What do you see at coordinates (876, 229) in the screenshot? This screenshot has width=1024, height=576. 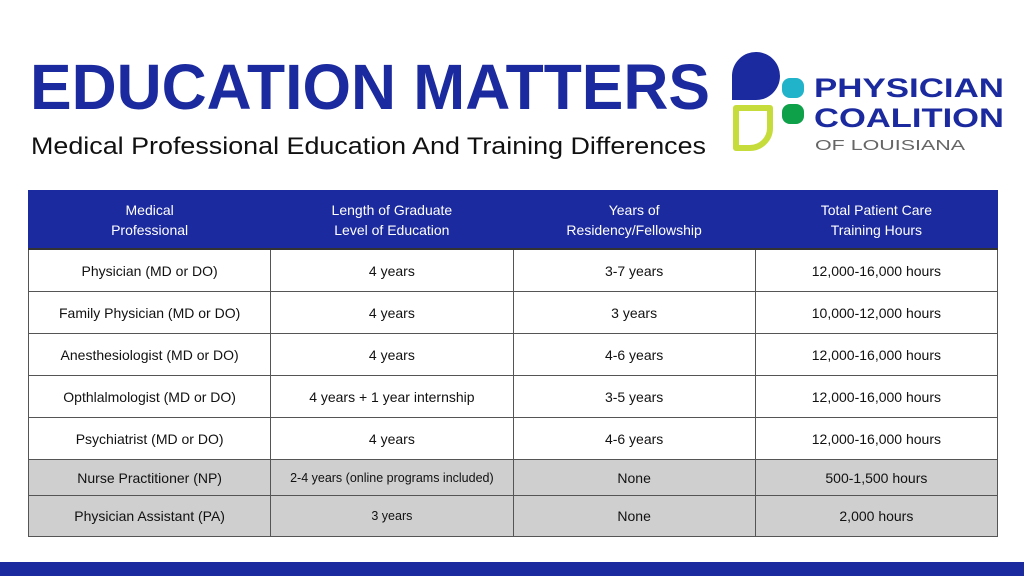 I see `column-header-line: Training Hours` at bounding box center [876, 229].